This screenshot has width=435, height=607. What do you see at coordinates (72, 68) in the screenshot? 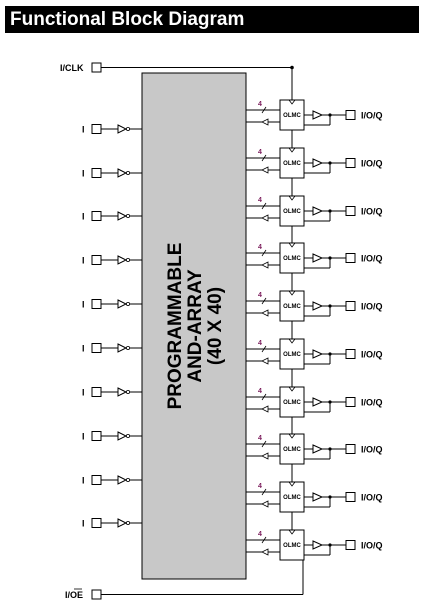
I see `clock-label: I/CLK` at bounding box center [72, 68].